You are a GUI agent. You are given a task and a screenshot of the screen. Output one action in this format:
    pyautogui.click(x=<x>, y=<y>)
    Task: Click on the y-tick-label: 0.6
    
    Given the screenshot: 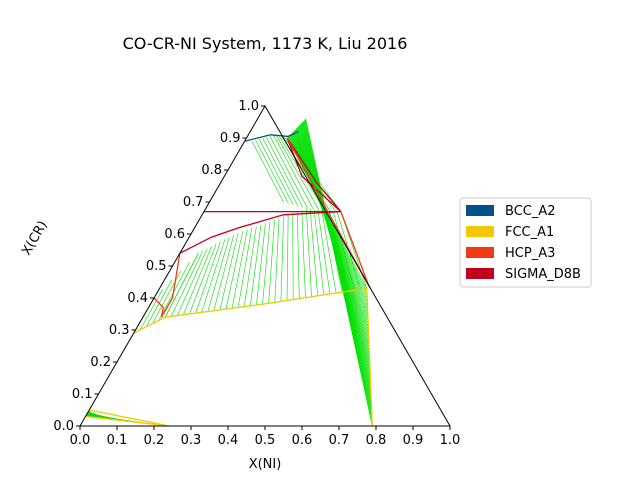 What is the action you would take?
    pyautogui.click(x=174, y=234)
    